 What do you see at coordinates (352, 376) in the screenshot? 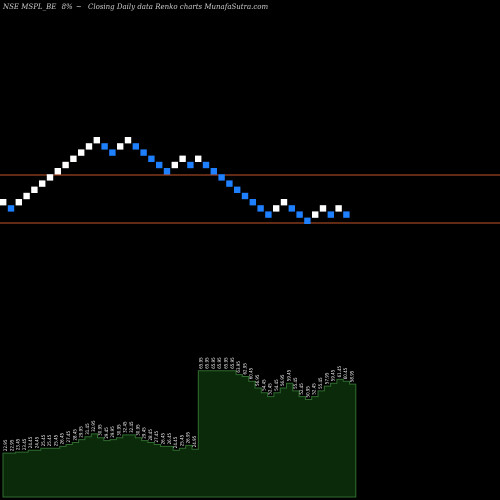
I see `volume-value-label: 58.95` at bounding box center [352, 376].